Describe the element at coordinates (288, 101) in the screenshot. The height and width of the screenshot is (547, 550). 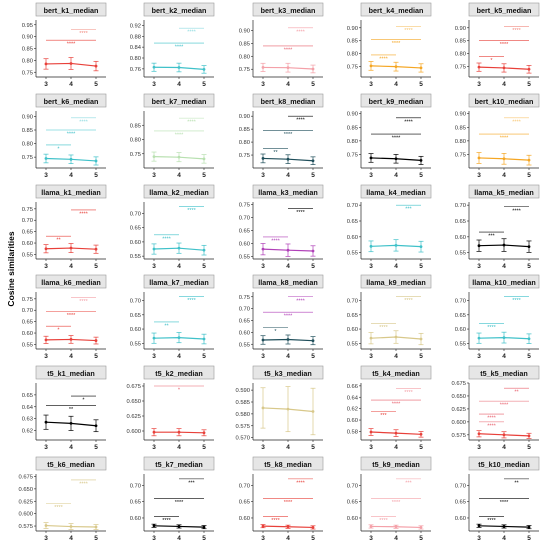
I see `facet-title: bert_k8_median` at that location.